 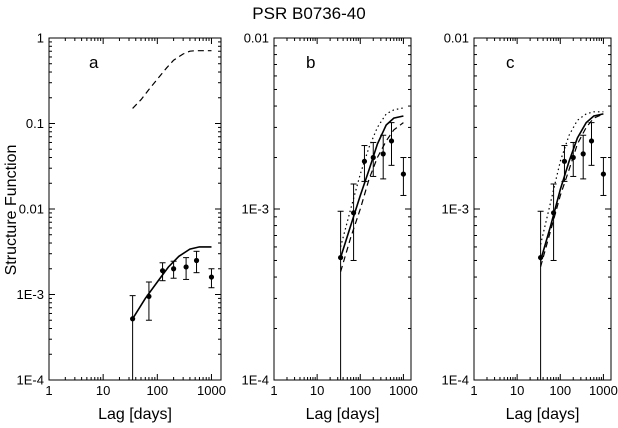 What do you see at coordinates (308, 13) in the screenshot?
I see `figure-title: PSR B0736-40` at bounding box center [308, 13].